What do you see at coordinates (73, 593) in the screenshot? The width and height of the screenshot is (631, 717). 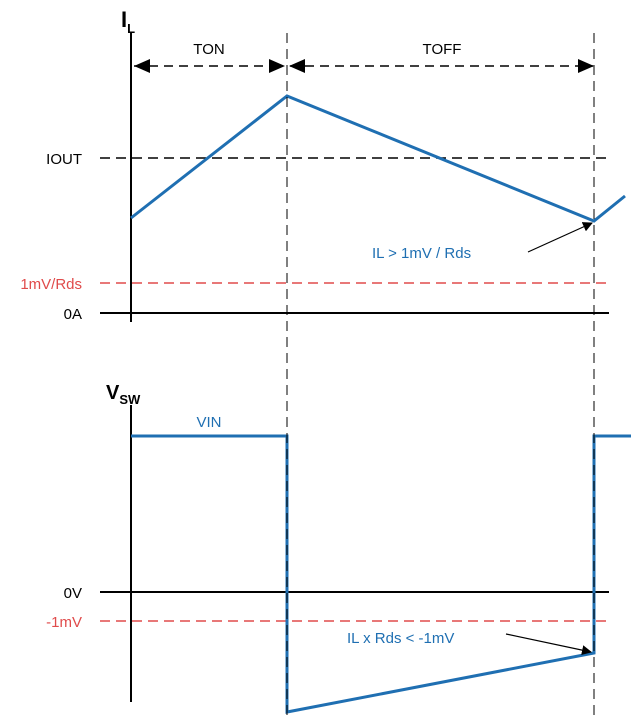 I see `zero-volt-label: 0V` at bounding box center [73, 593].